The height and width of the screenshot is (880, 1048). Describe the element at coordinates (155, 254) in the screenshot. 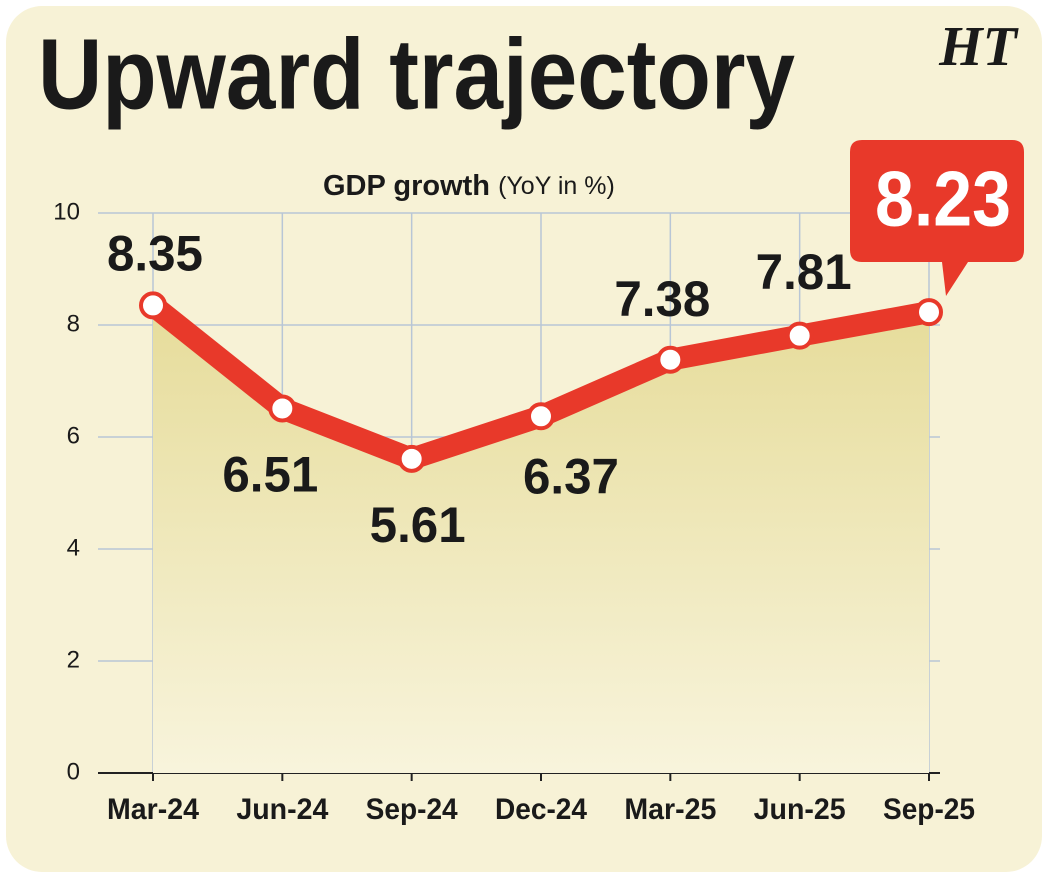

I see `data-label: 8.35` at that location.